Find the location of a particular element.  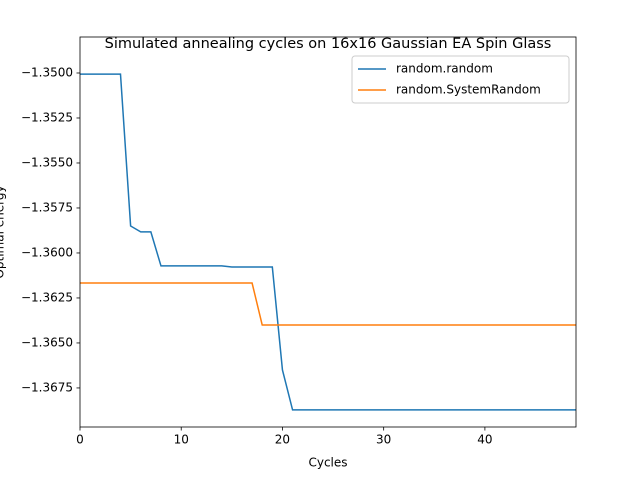

y-tick-label: −1.3575 is located at coordinates (47, 207).